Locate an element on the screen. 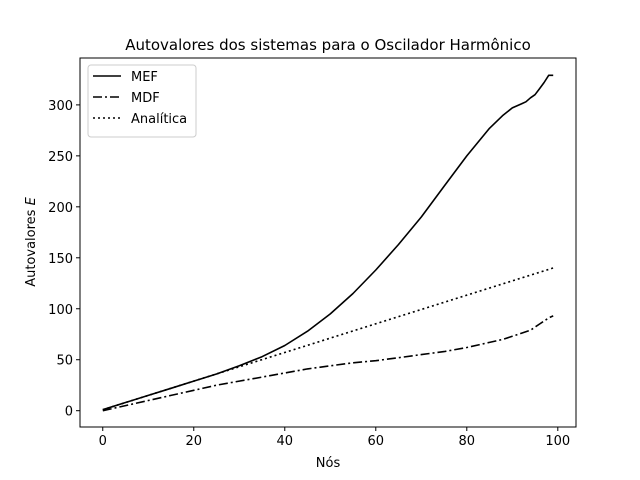 The width and height of the screenshot is (640, 480). y-axis-label-prefix: Autovalores is located at coordinates (31, 247).